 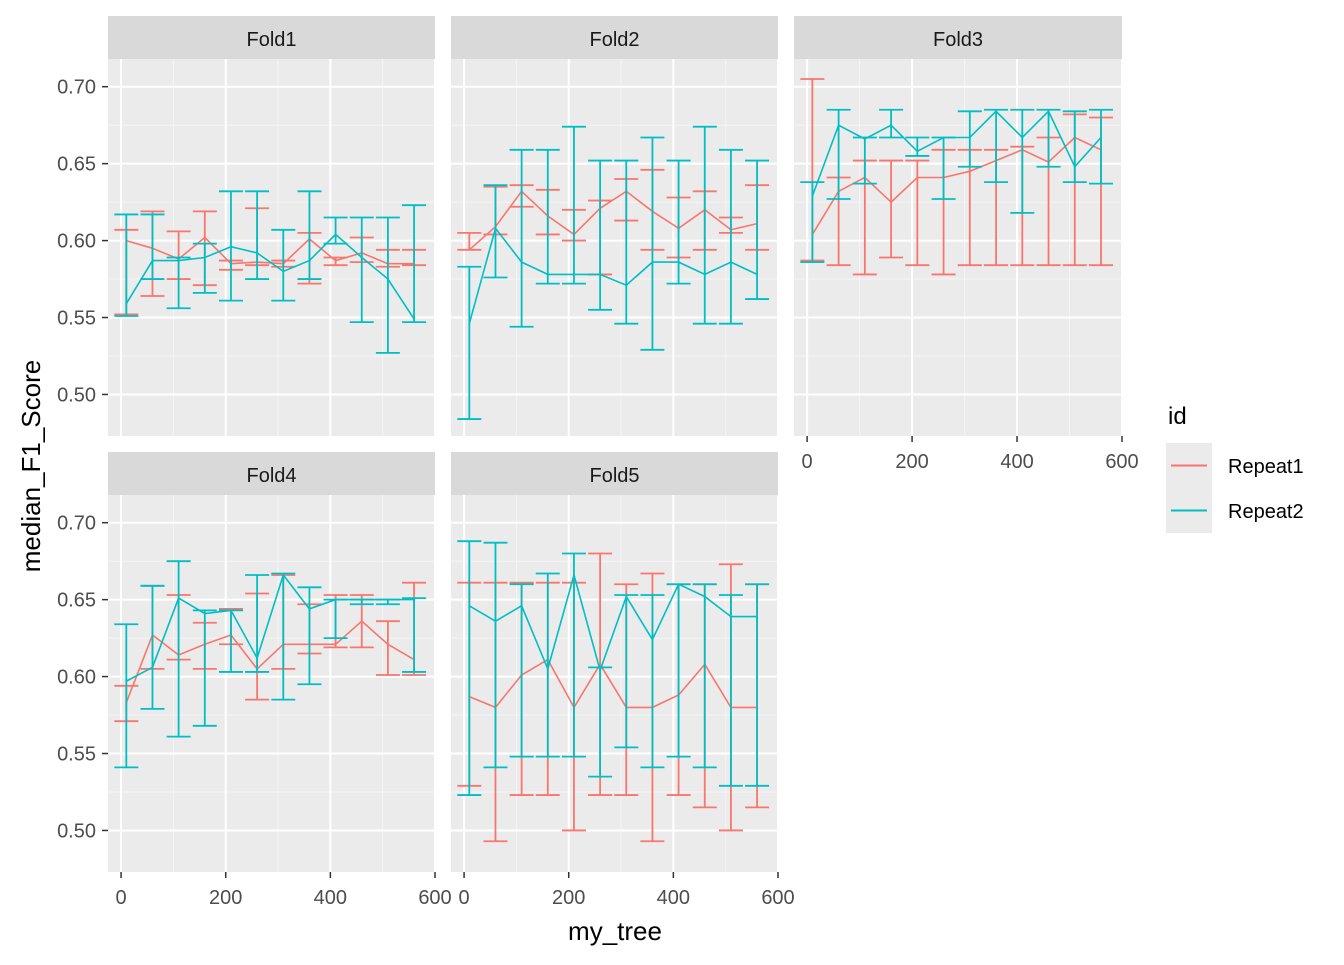 I want to click on facet-panel-fold5: Fold5 0 200 400 600, so click(x=623, y=680).